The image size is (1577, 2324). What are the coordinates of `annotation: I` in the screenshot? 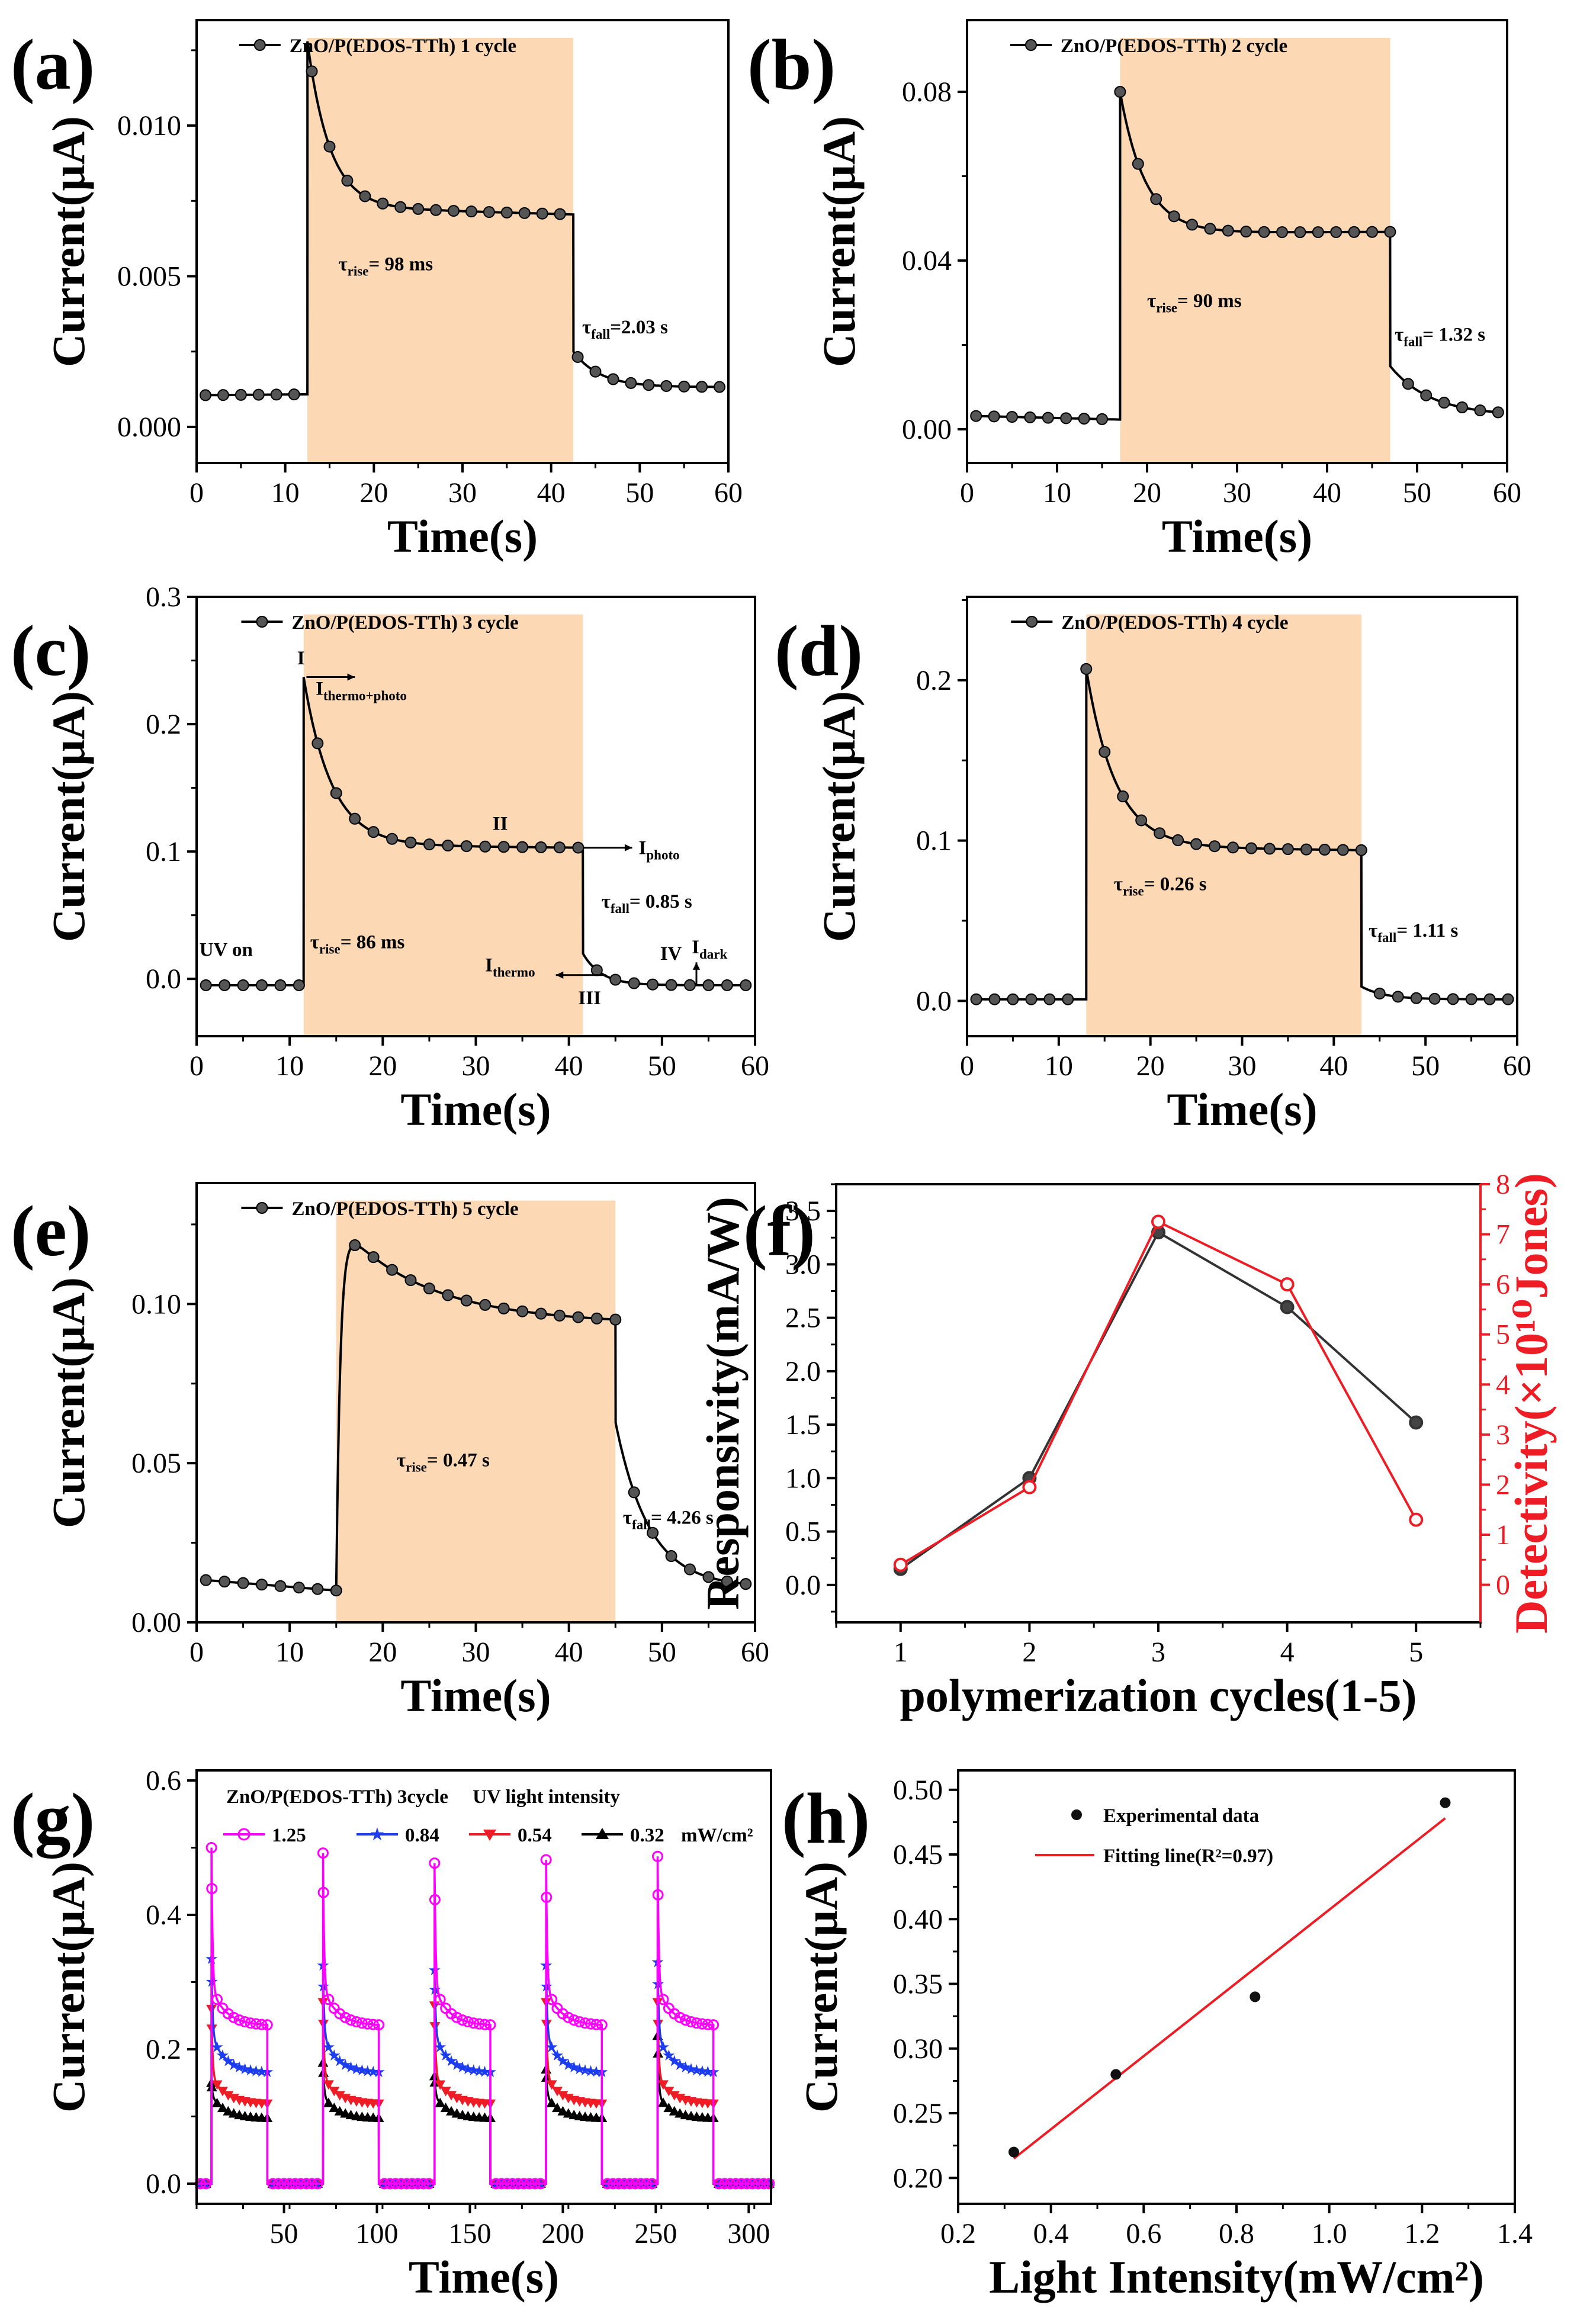 It's located at (301, 658).